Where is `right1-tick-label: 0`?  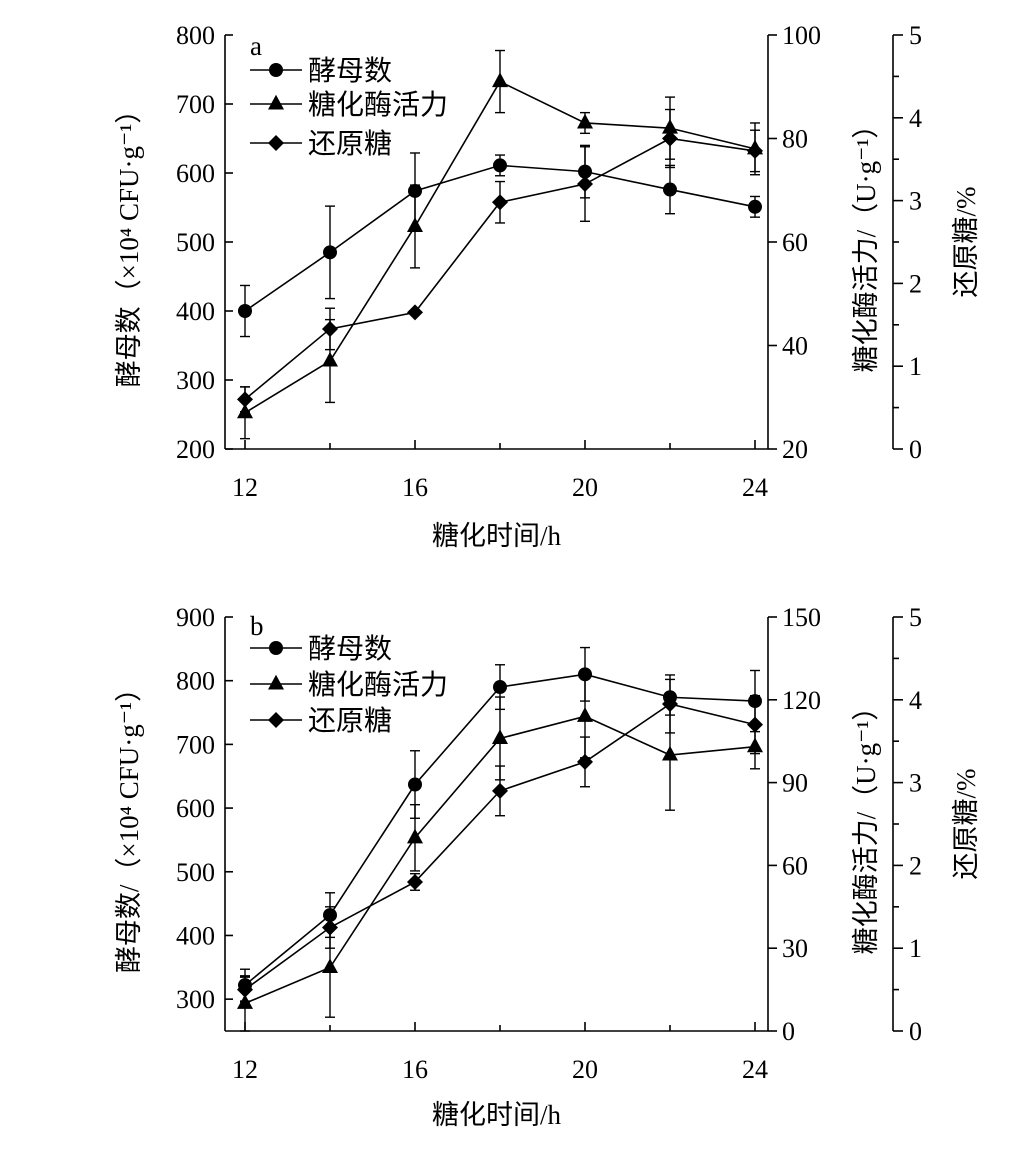
right1-tick-label: 0 is located at coordinates (788, 1031).